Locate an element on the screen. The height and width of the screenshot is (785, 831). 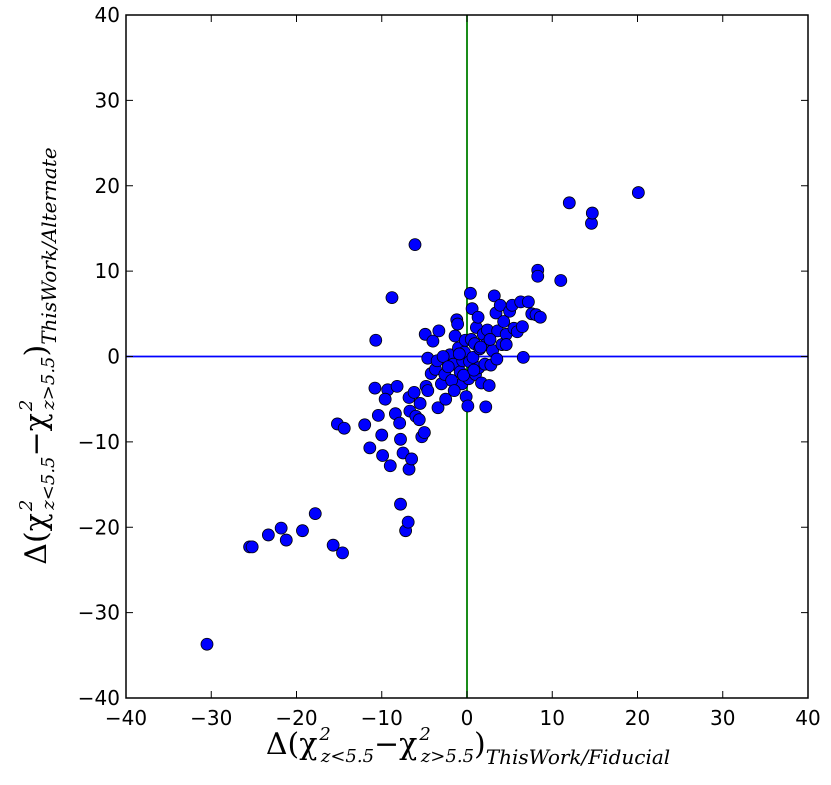
x-tick-label: −40 is located at coordinates (126, 718).